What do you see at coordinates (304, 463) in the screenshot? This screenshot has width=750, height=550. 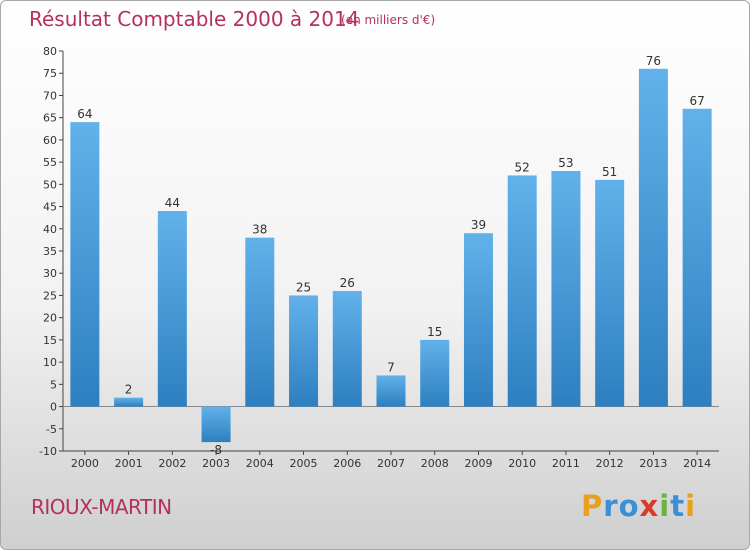 I see `x-tick-label: 2005` at bounding box center [304, 463].